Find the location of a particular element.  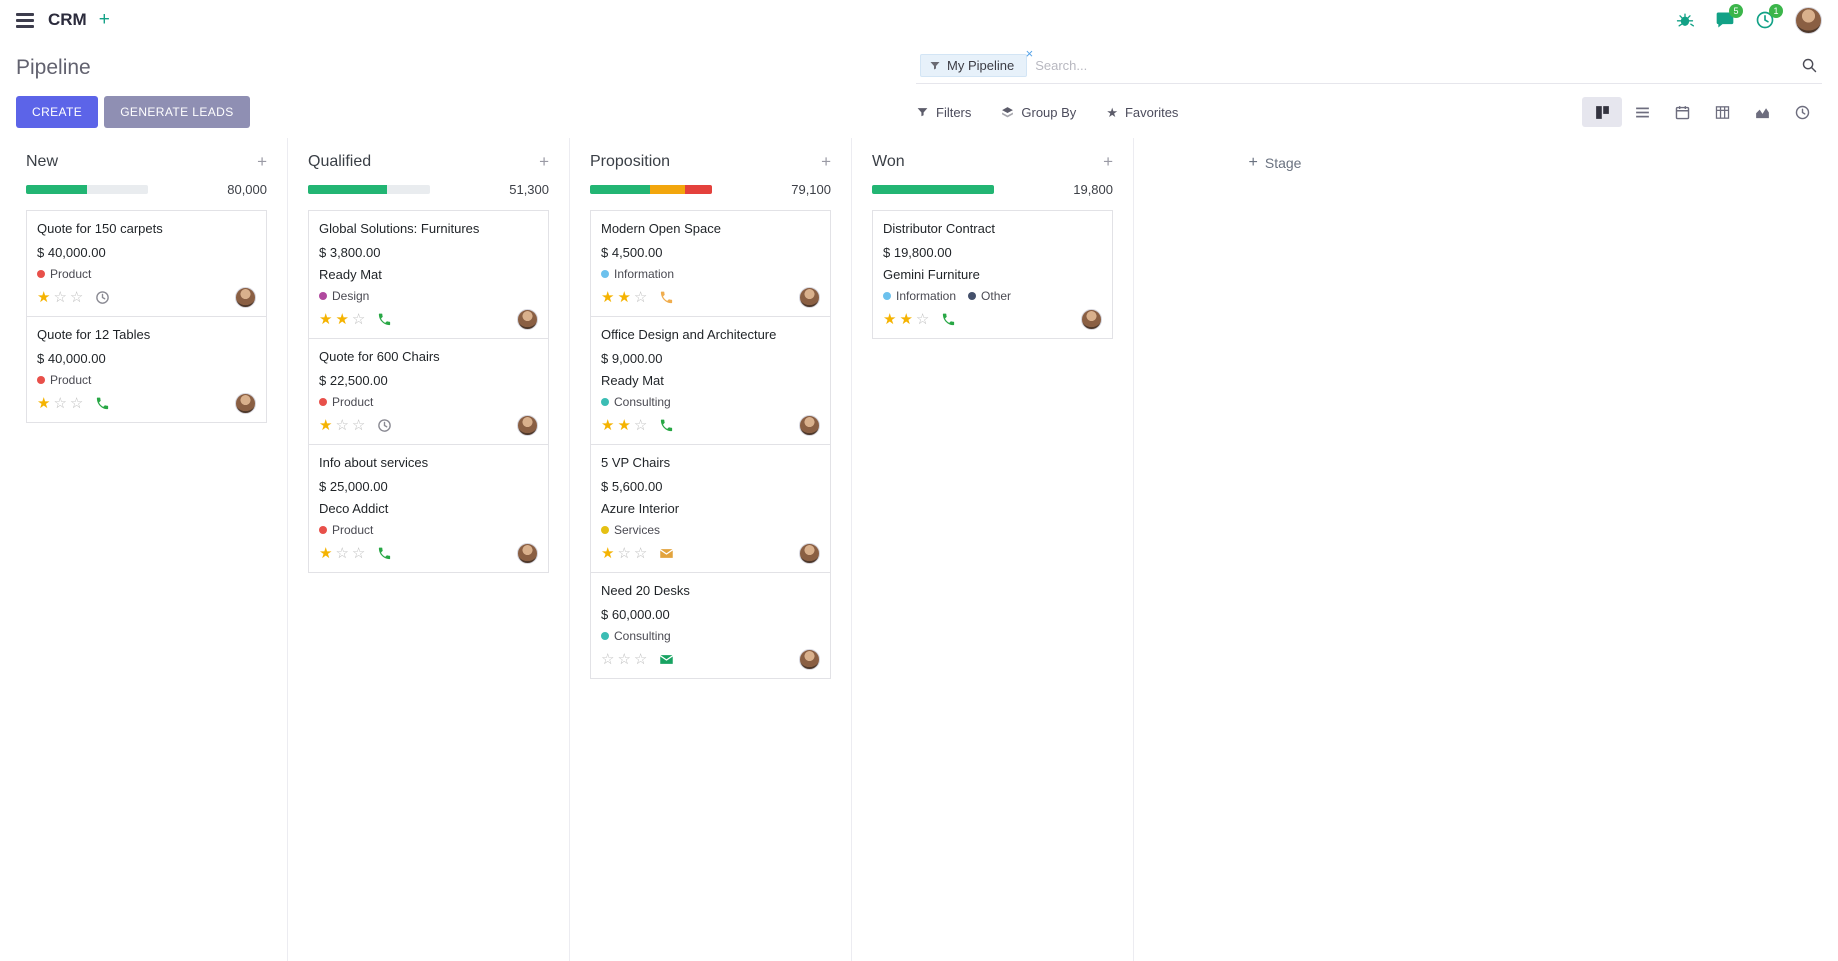

activities-clock-icon: 1 is located at coordinates (1769, 17).